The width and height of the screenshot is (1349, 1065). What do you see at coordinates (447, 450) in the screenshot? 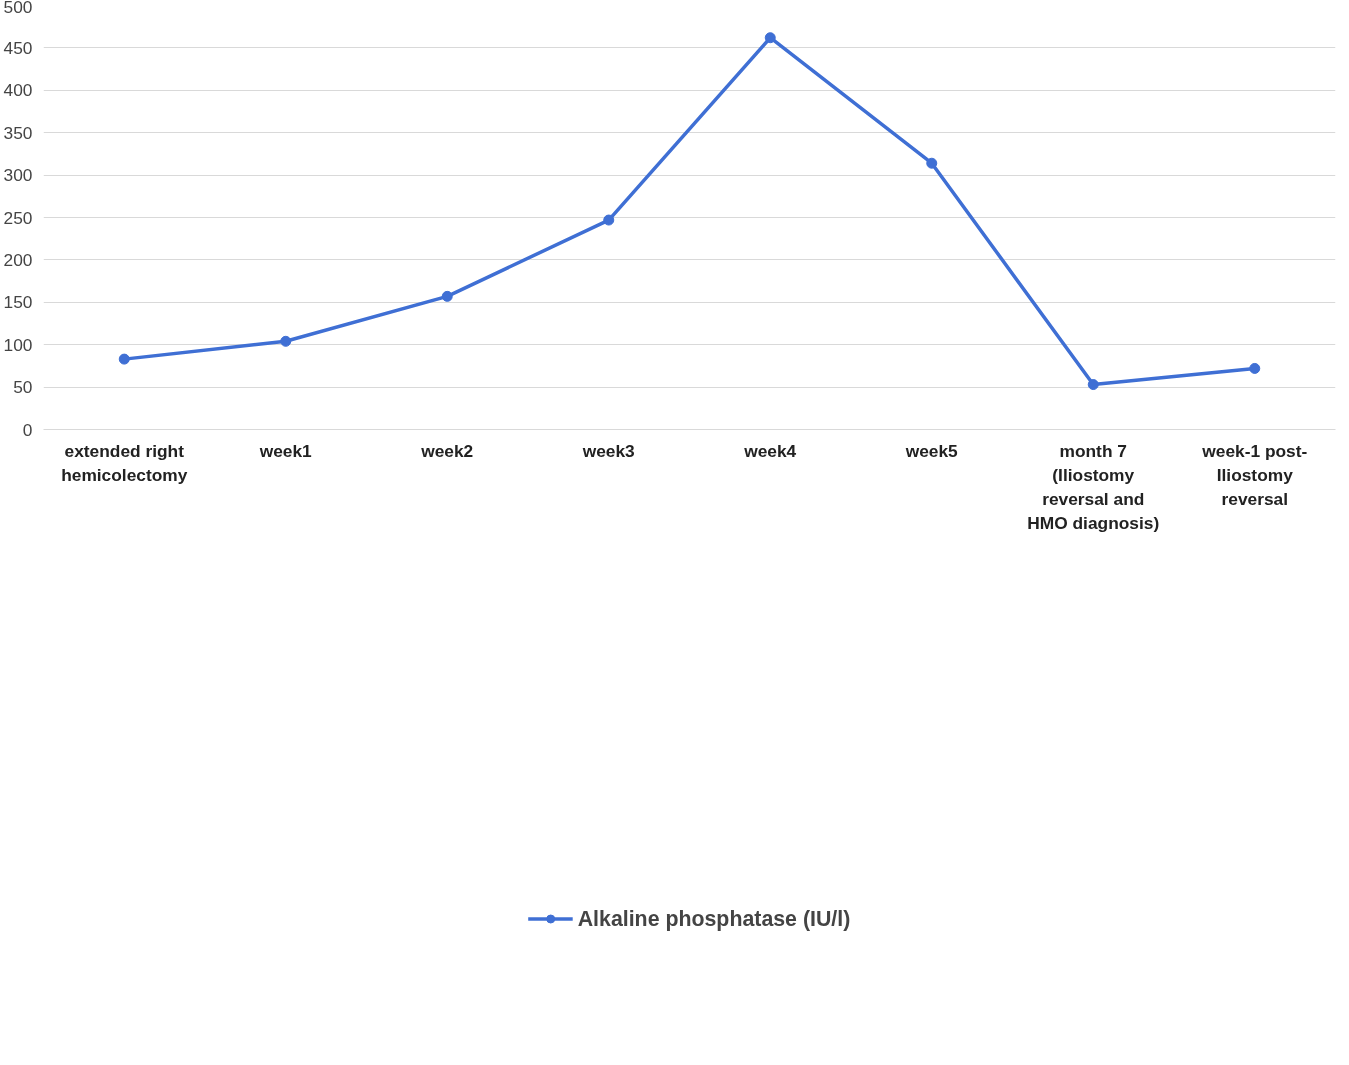
I see `x-tick-label: week2` at bounding box center [447, 450].